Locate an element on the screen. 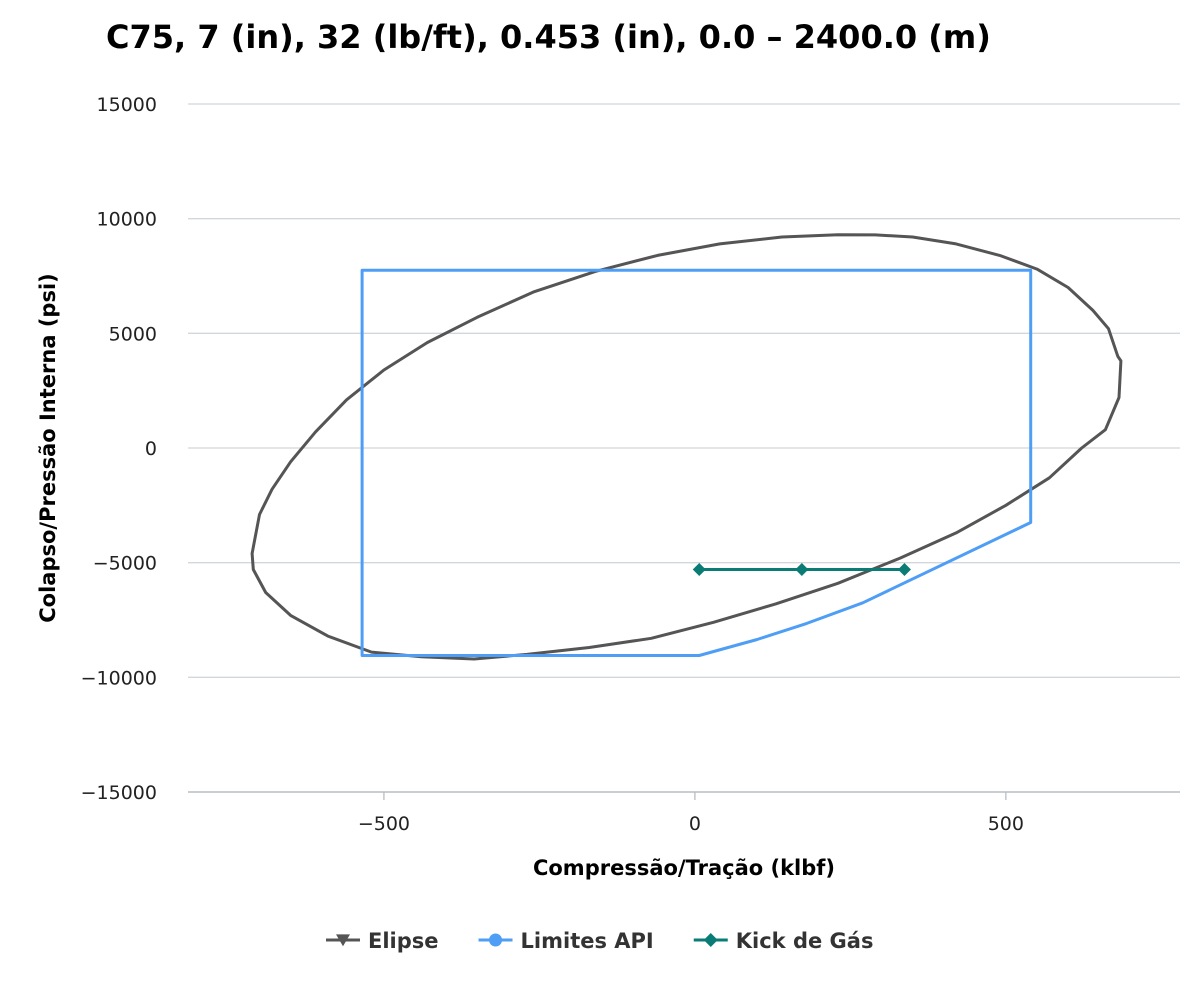 Image resolution: width=1200 pixels, height=1000 pixels. legend-label: Kick de Gás is located at coordinates (805, 941).